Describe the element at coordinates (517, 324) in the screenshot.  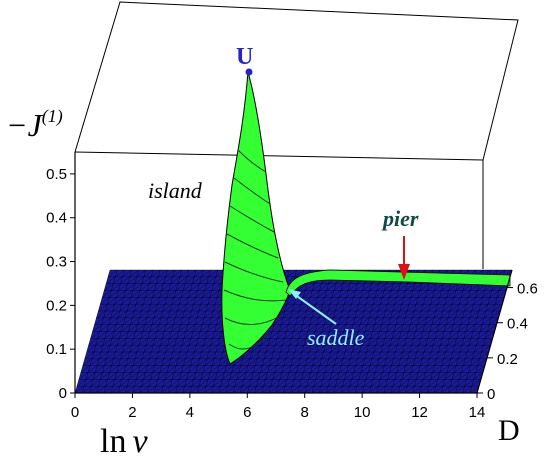
I see `y-tick-label: 0.4` at that location.